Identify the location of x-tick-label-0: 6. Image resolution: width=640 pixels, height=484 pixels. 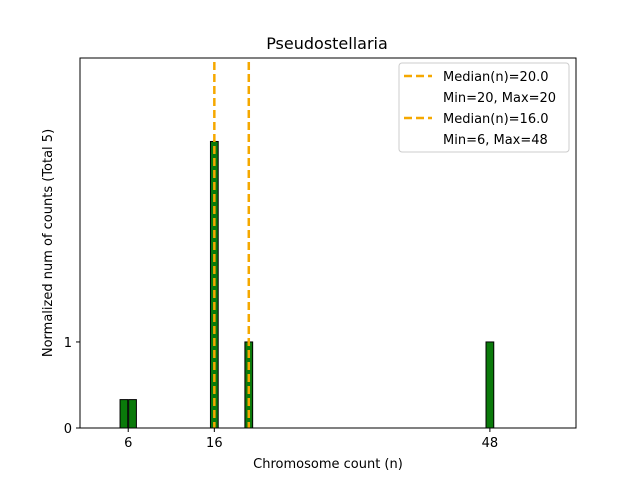
(128, 443).